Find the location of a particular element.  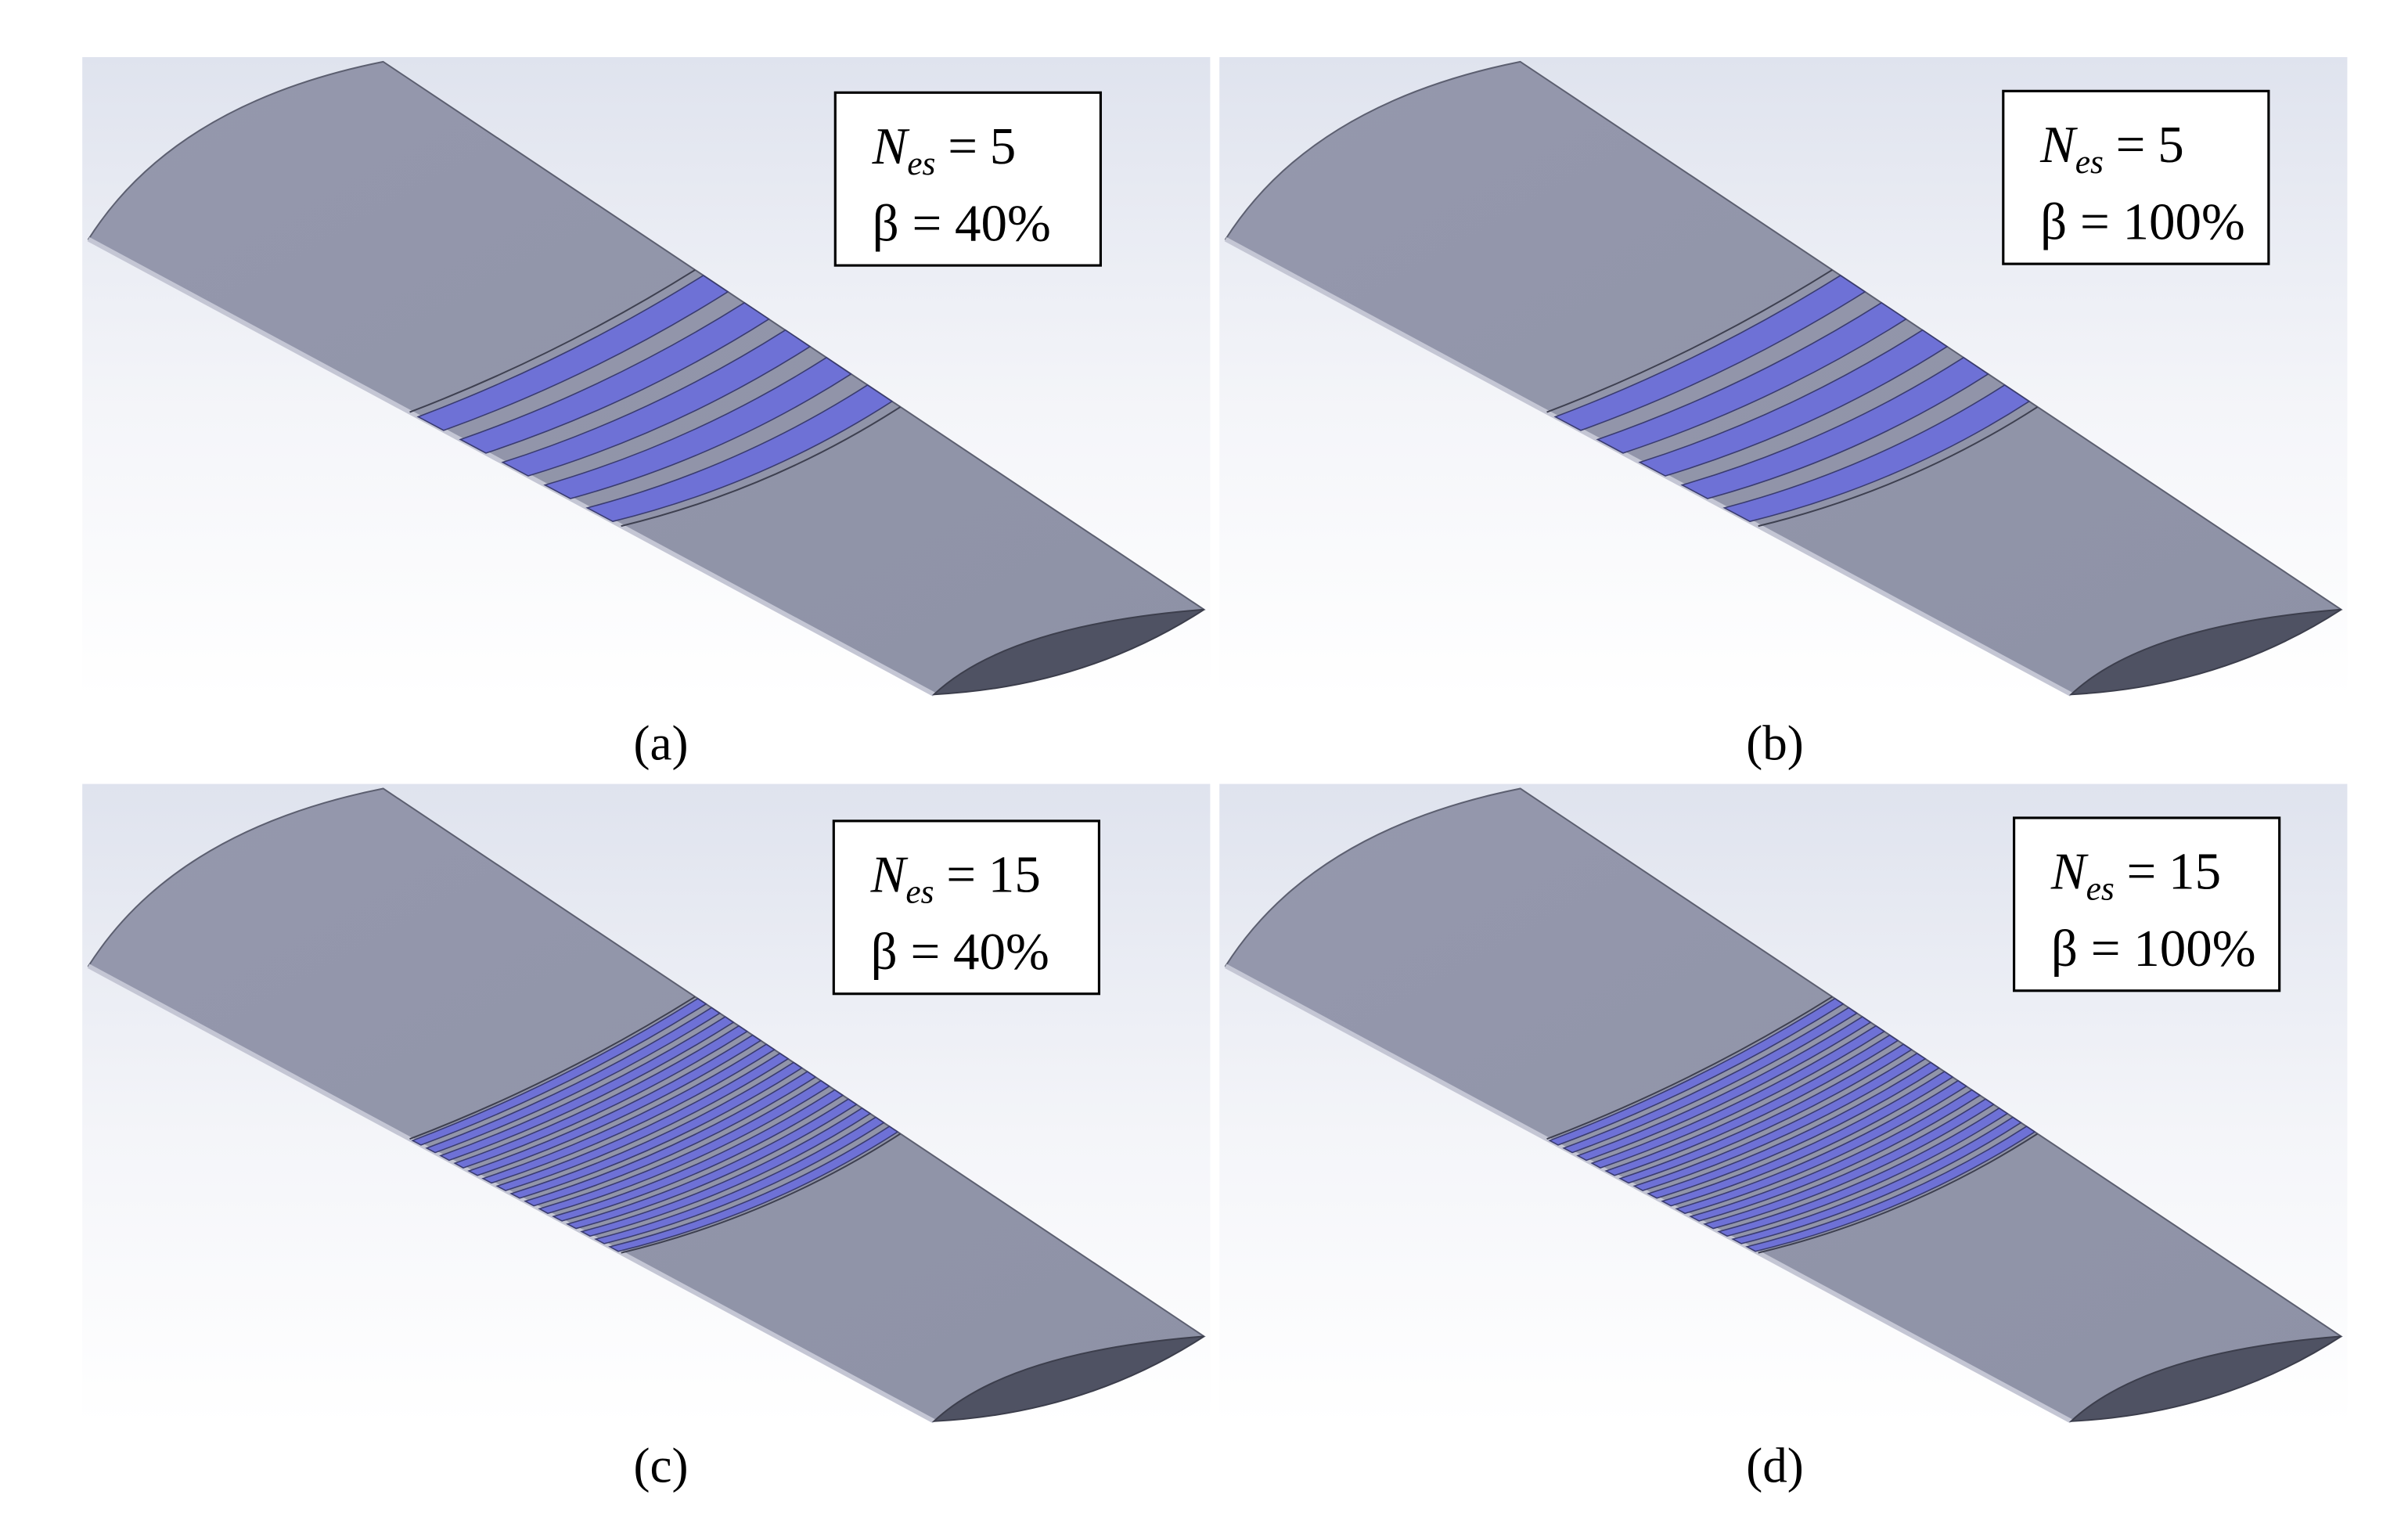

panel-label: (b) is located at coordinates (1775, 744).